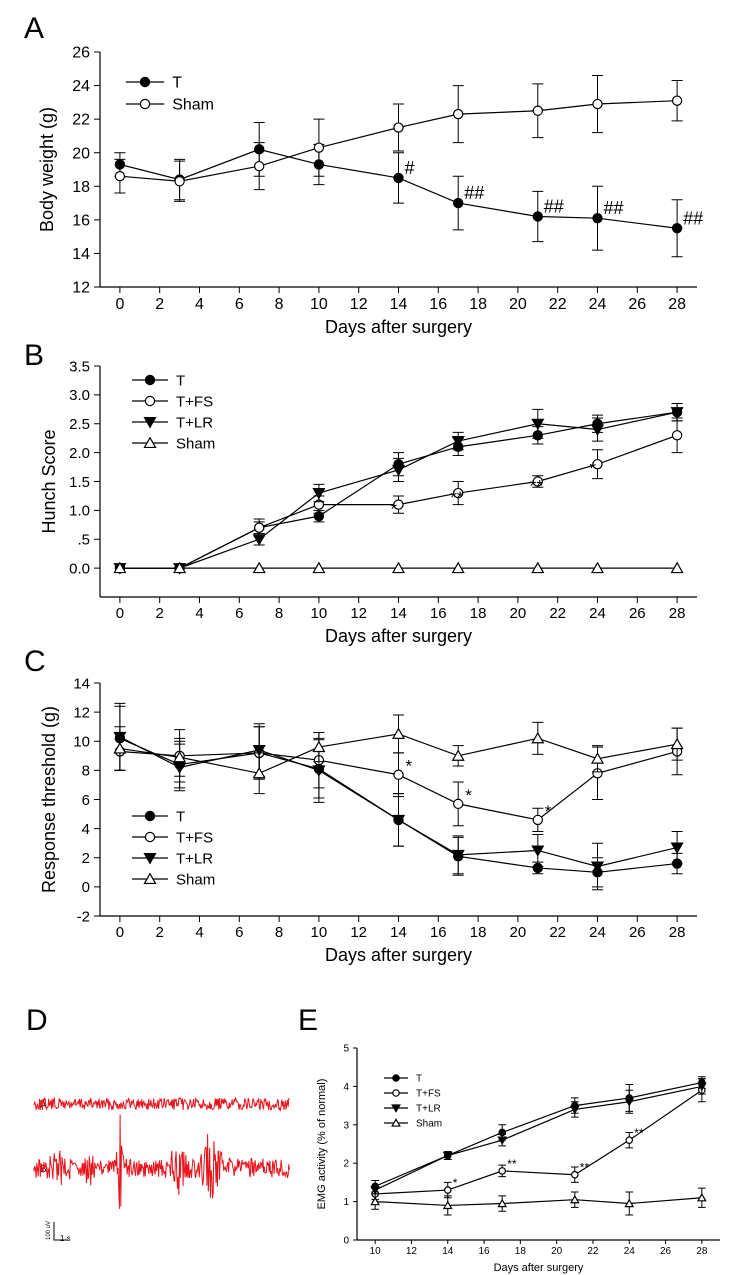 Image resolution: width=749 pixels, height=1275 pixels. I want to click on y-tick-label: -2, so click(83, 916).